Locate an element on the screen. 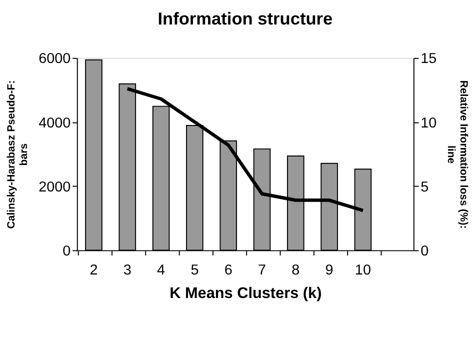  chart-title: Information structure is located at coordinates (246, 18).